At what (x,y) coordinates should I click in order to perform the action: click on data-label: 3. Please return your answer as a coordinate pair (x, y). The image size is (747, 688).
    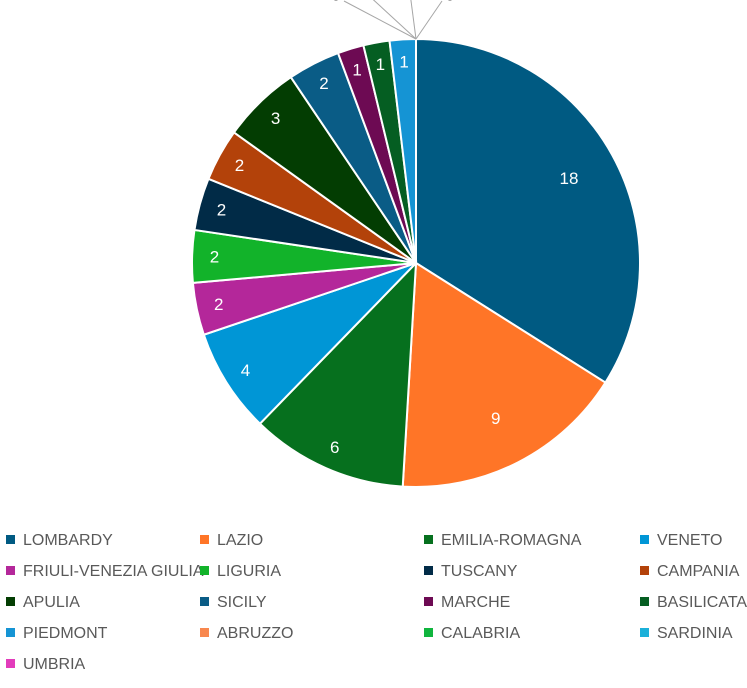
    Looking at the image, I should click on (275, 118).